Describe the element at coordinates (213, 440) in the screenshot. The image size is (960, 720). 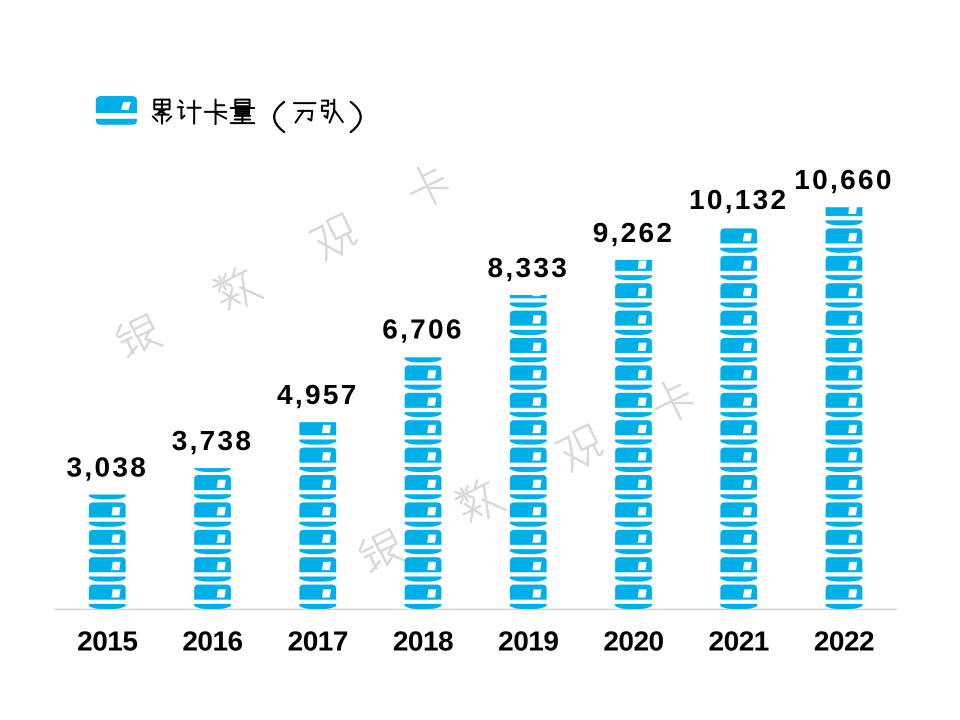
I see `svg-text: 3,738` at that location.